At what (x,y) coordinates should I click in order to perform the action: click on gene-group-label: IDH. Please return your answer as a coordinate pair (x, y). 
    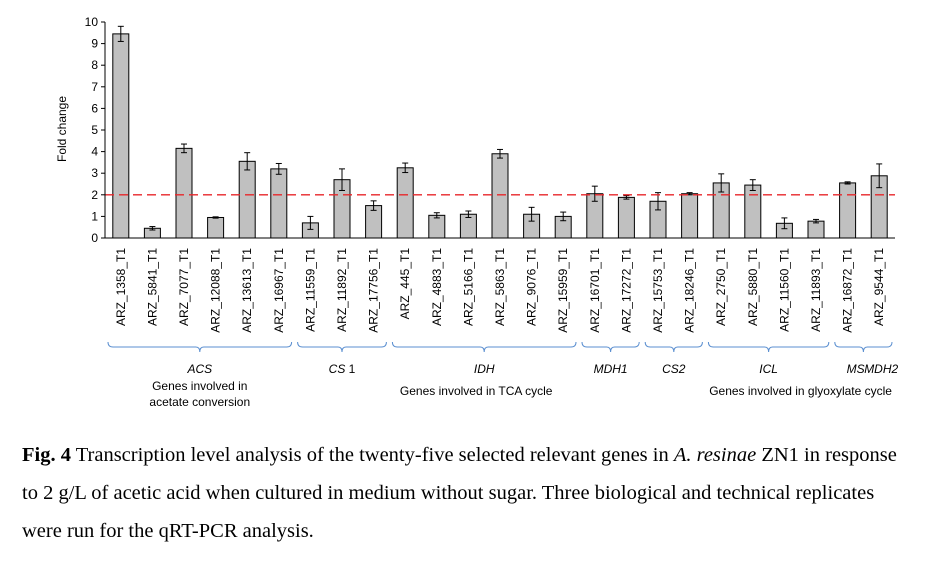
    Looking at the image, I should click on (484, 369).